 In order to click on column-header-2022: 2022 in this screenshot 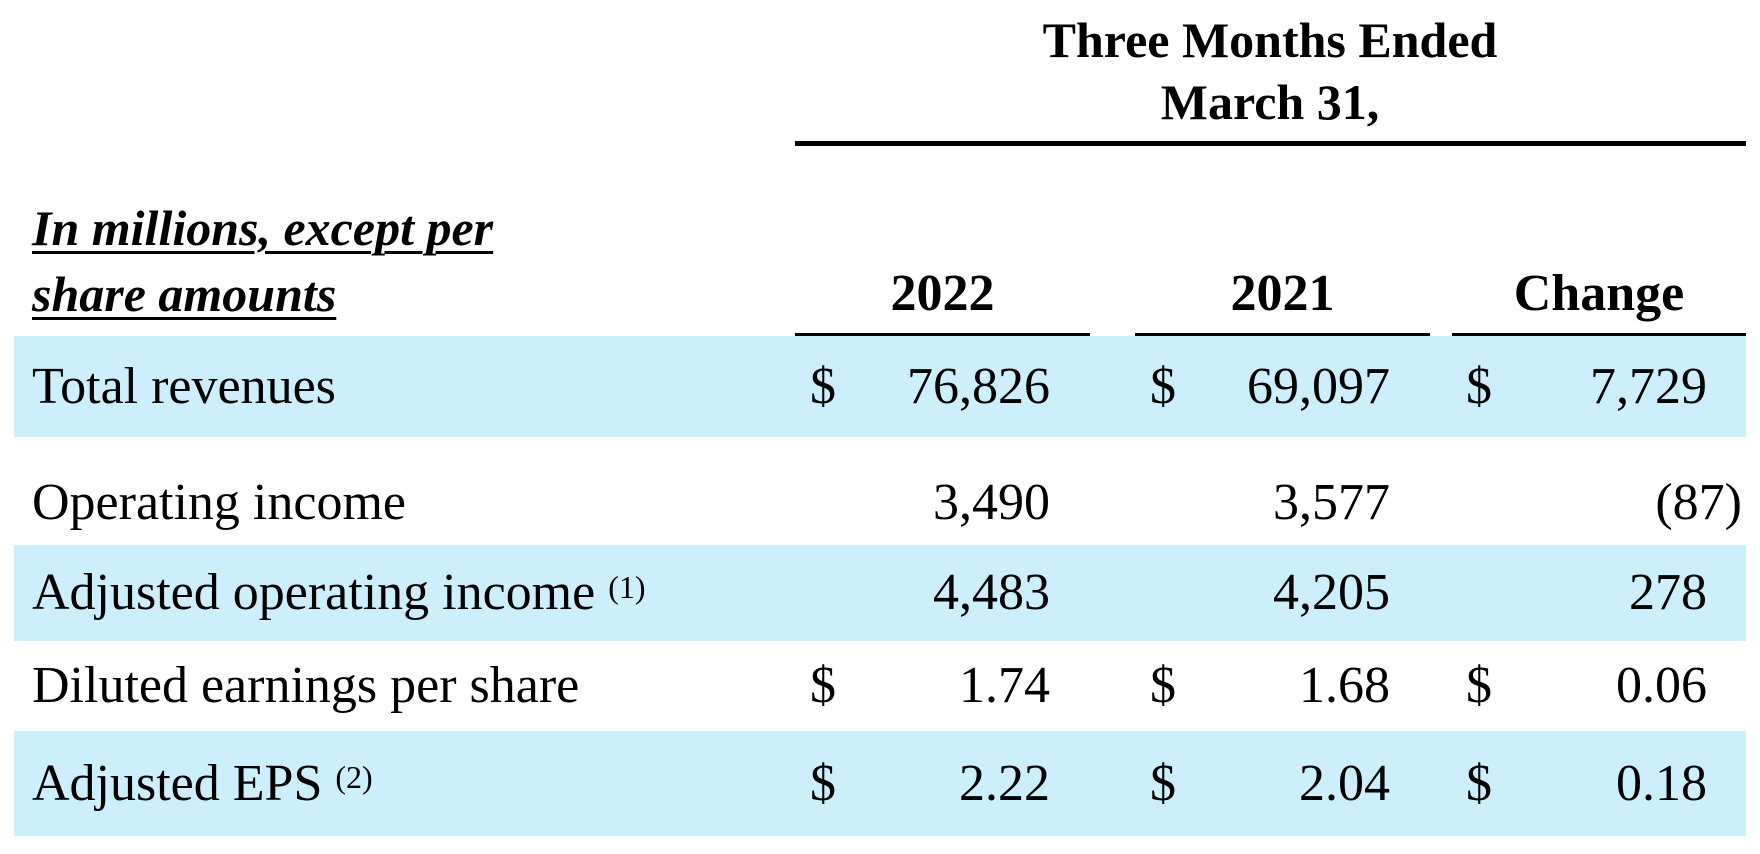, I will do `click(942, 293)`.